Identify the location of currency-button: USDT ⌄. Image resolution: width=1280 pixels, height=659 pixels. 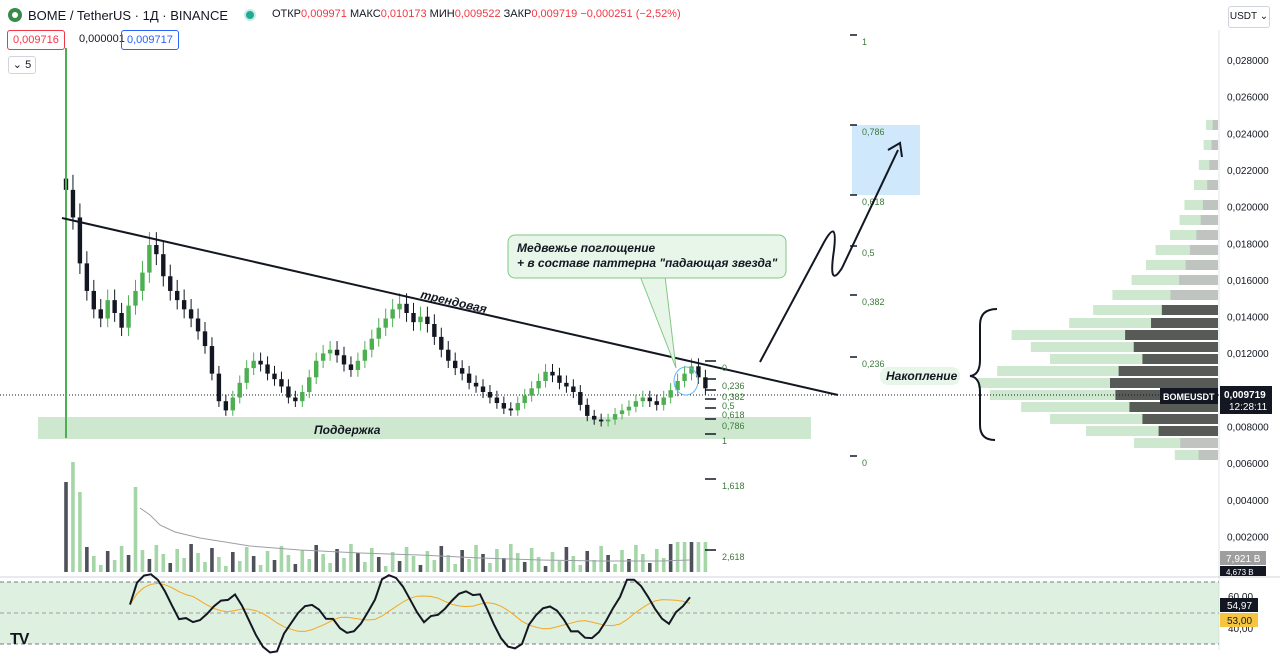
(1249, 17).